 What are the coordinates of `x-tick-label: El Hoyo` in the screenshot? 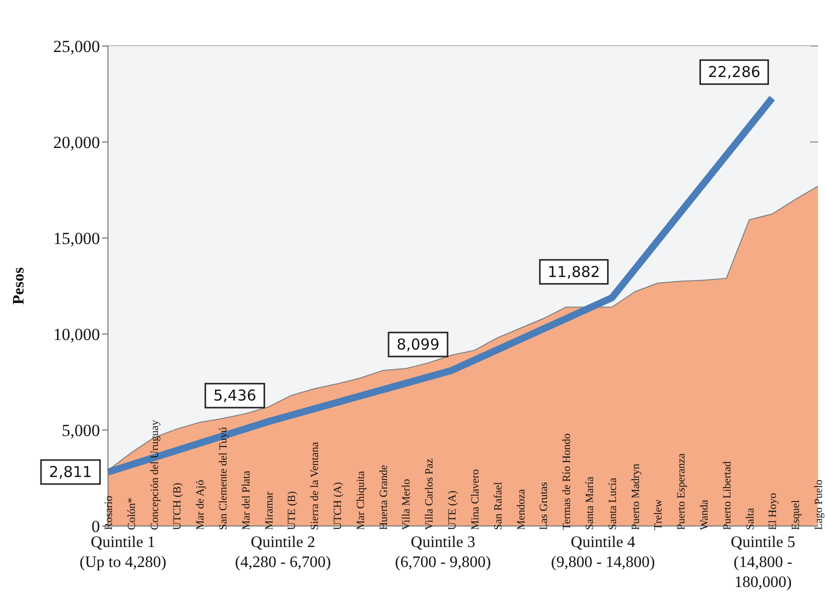 It's located at (773, 511).